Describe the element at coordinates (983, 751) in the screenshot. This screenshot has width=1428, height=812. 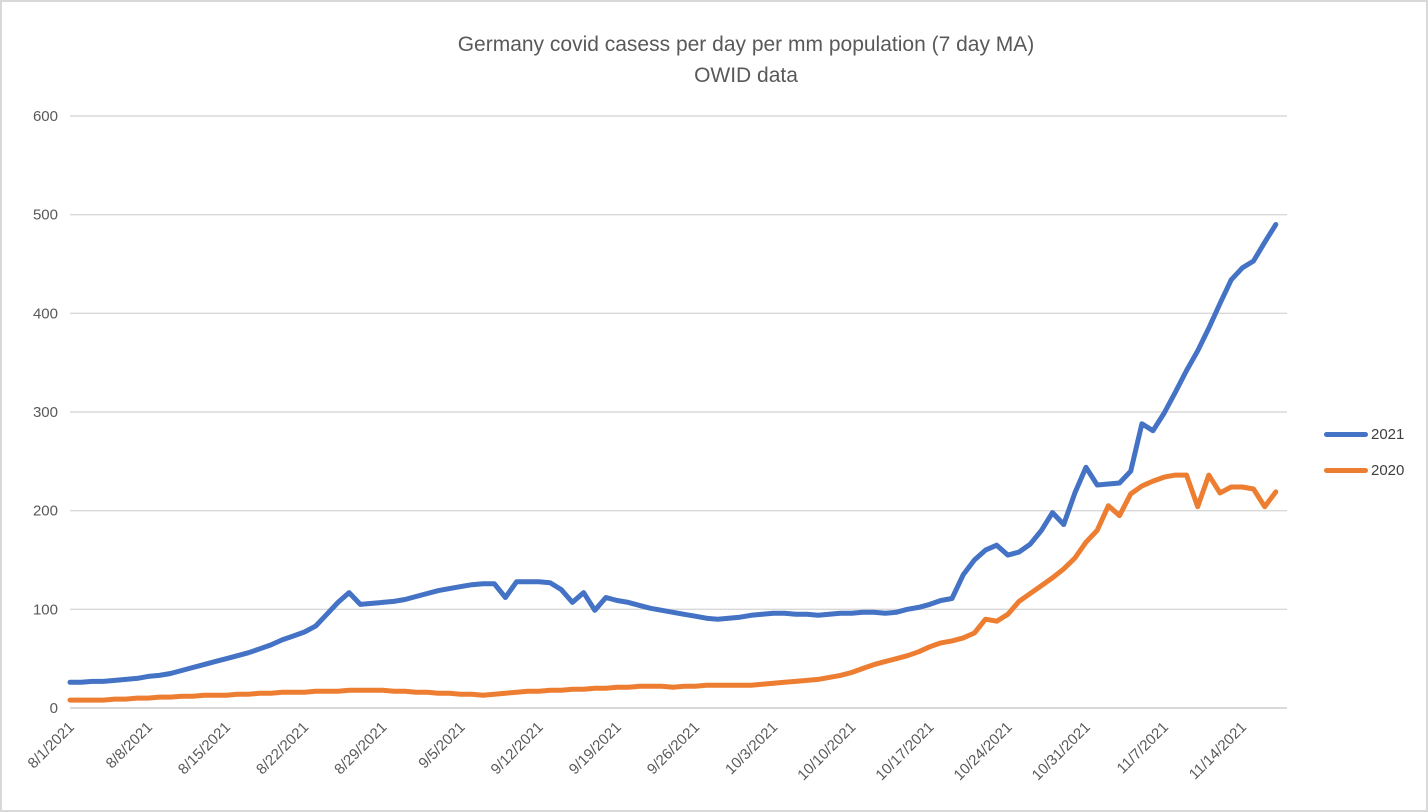
I see `x-tick-label: 10/24/2021` at that location.